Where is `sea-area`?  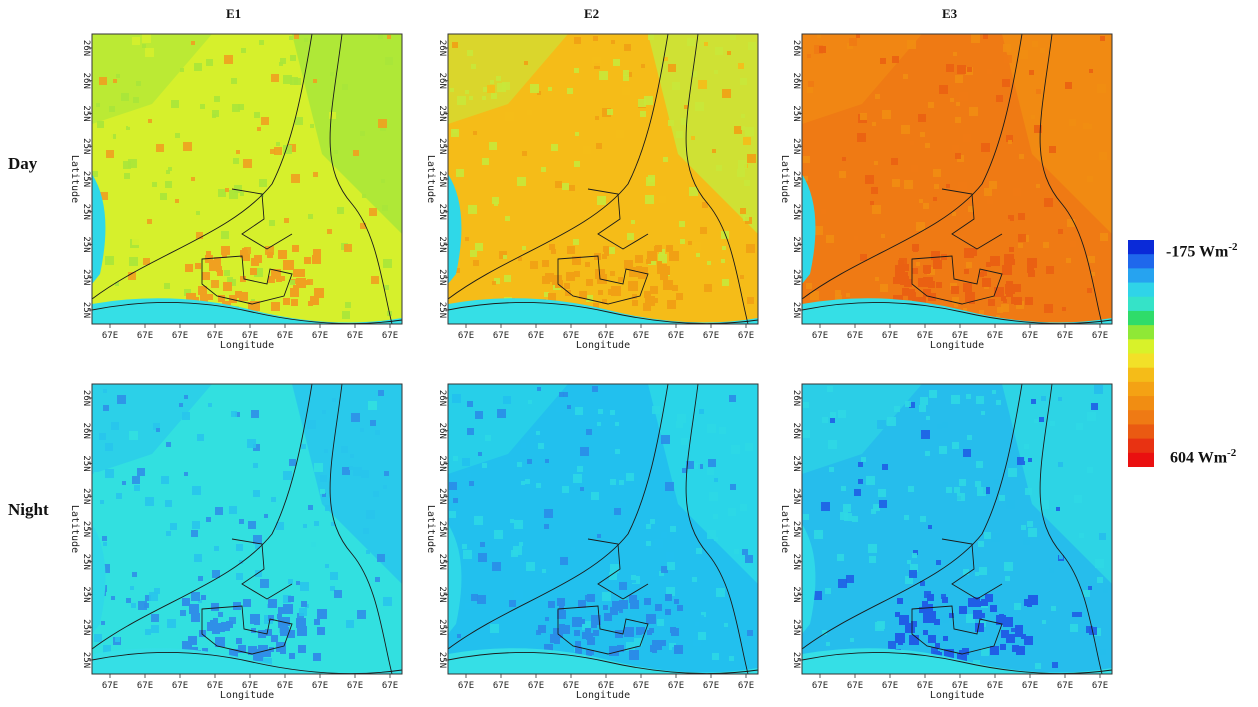
sea-area is located at coordinates (455, 579).